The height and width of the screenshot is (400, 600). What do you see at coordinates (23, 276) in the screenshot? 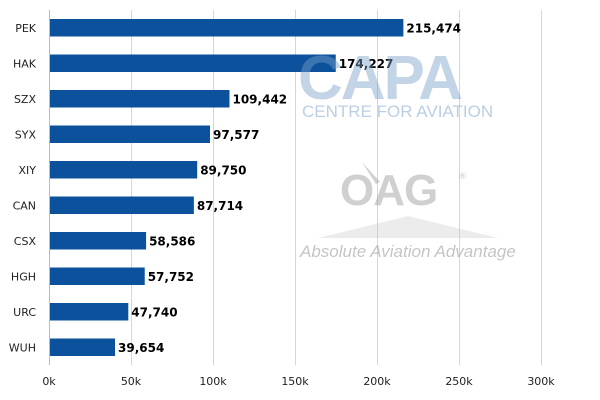
I see `y-category-label: HGH` at bounding box center [23, 276].